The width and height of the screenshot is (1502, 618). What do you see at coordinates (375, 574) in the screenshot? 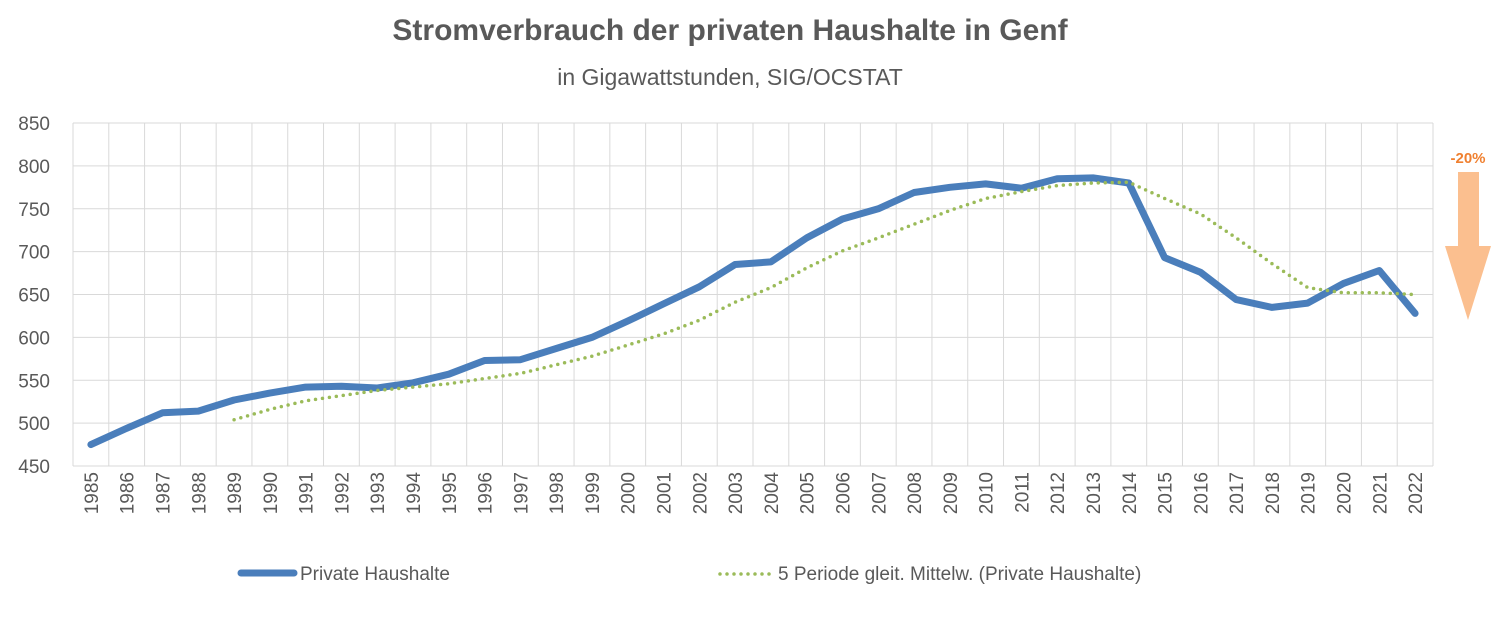
I see `legend-label-private-households: Private Haushalte` at bounding box center [375, 574].